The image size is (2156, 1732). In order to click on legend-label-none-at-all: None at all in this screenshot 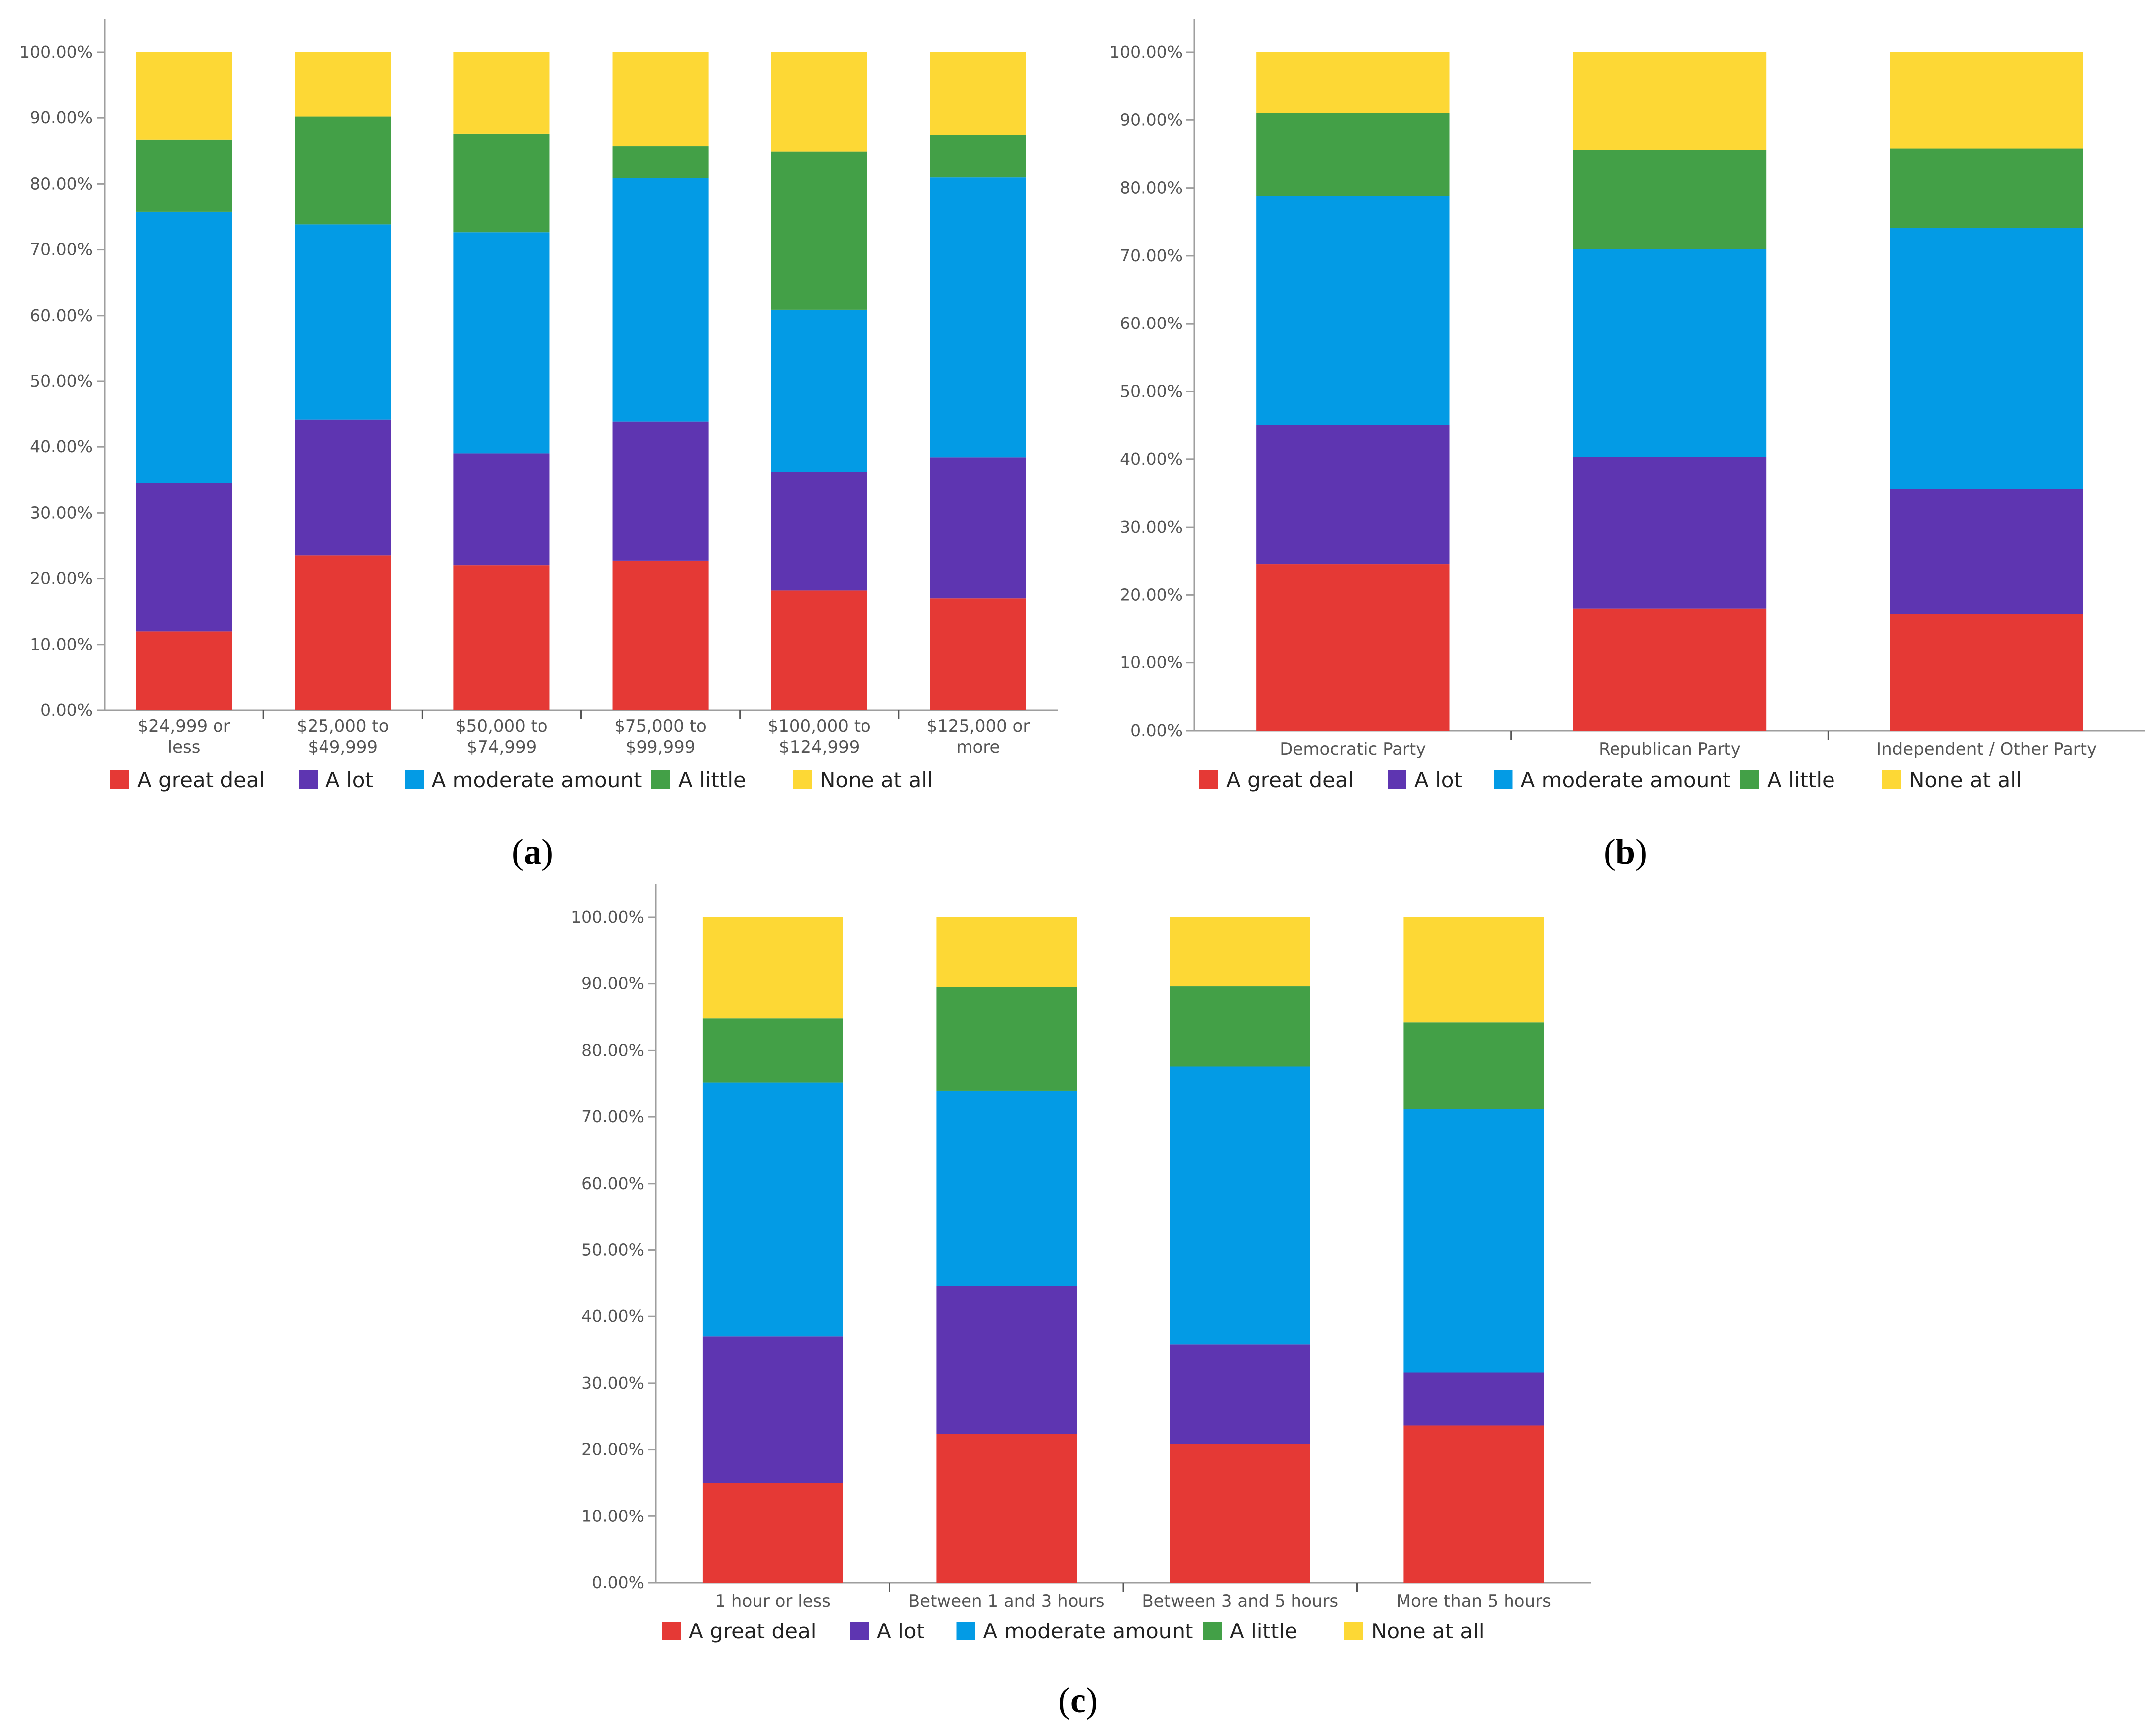, I will do `click(1428, 1631)`.